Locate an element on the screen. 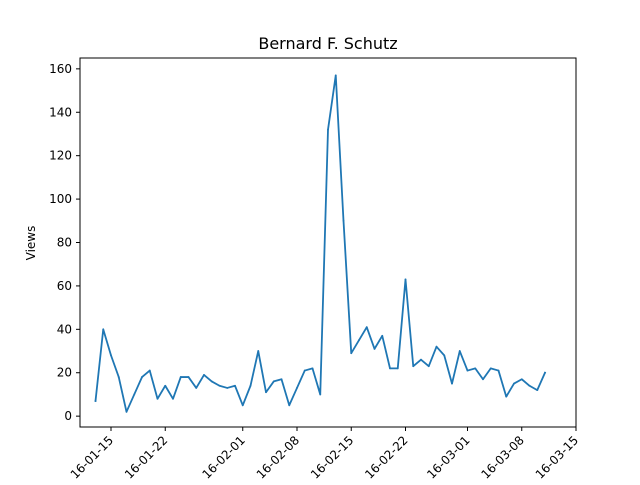 This screenshot has width=640, height=485. y-tick-label: 0 is located at coordinates (68, 416).